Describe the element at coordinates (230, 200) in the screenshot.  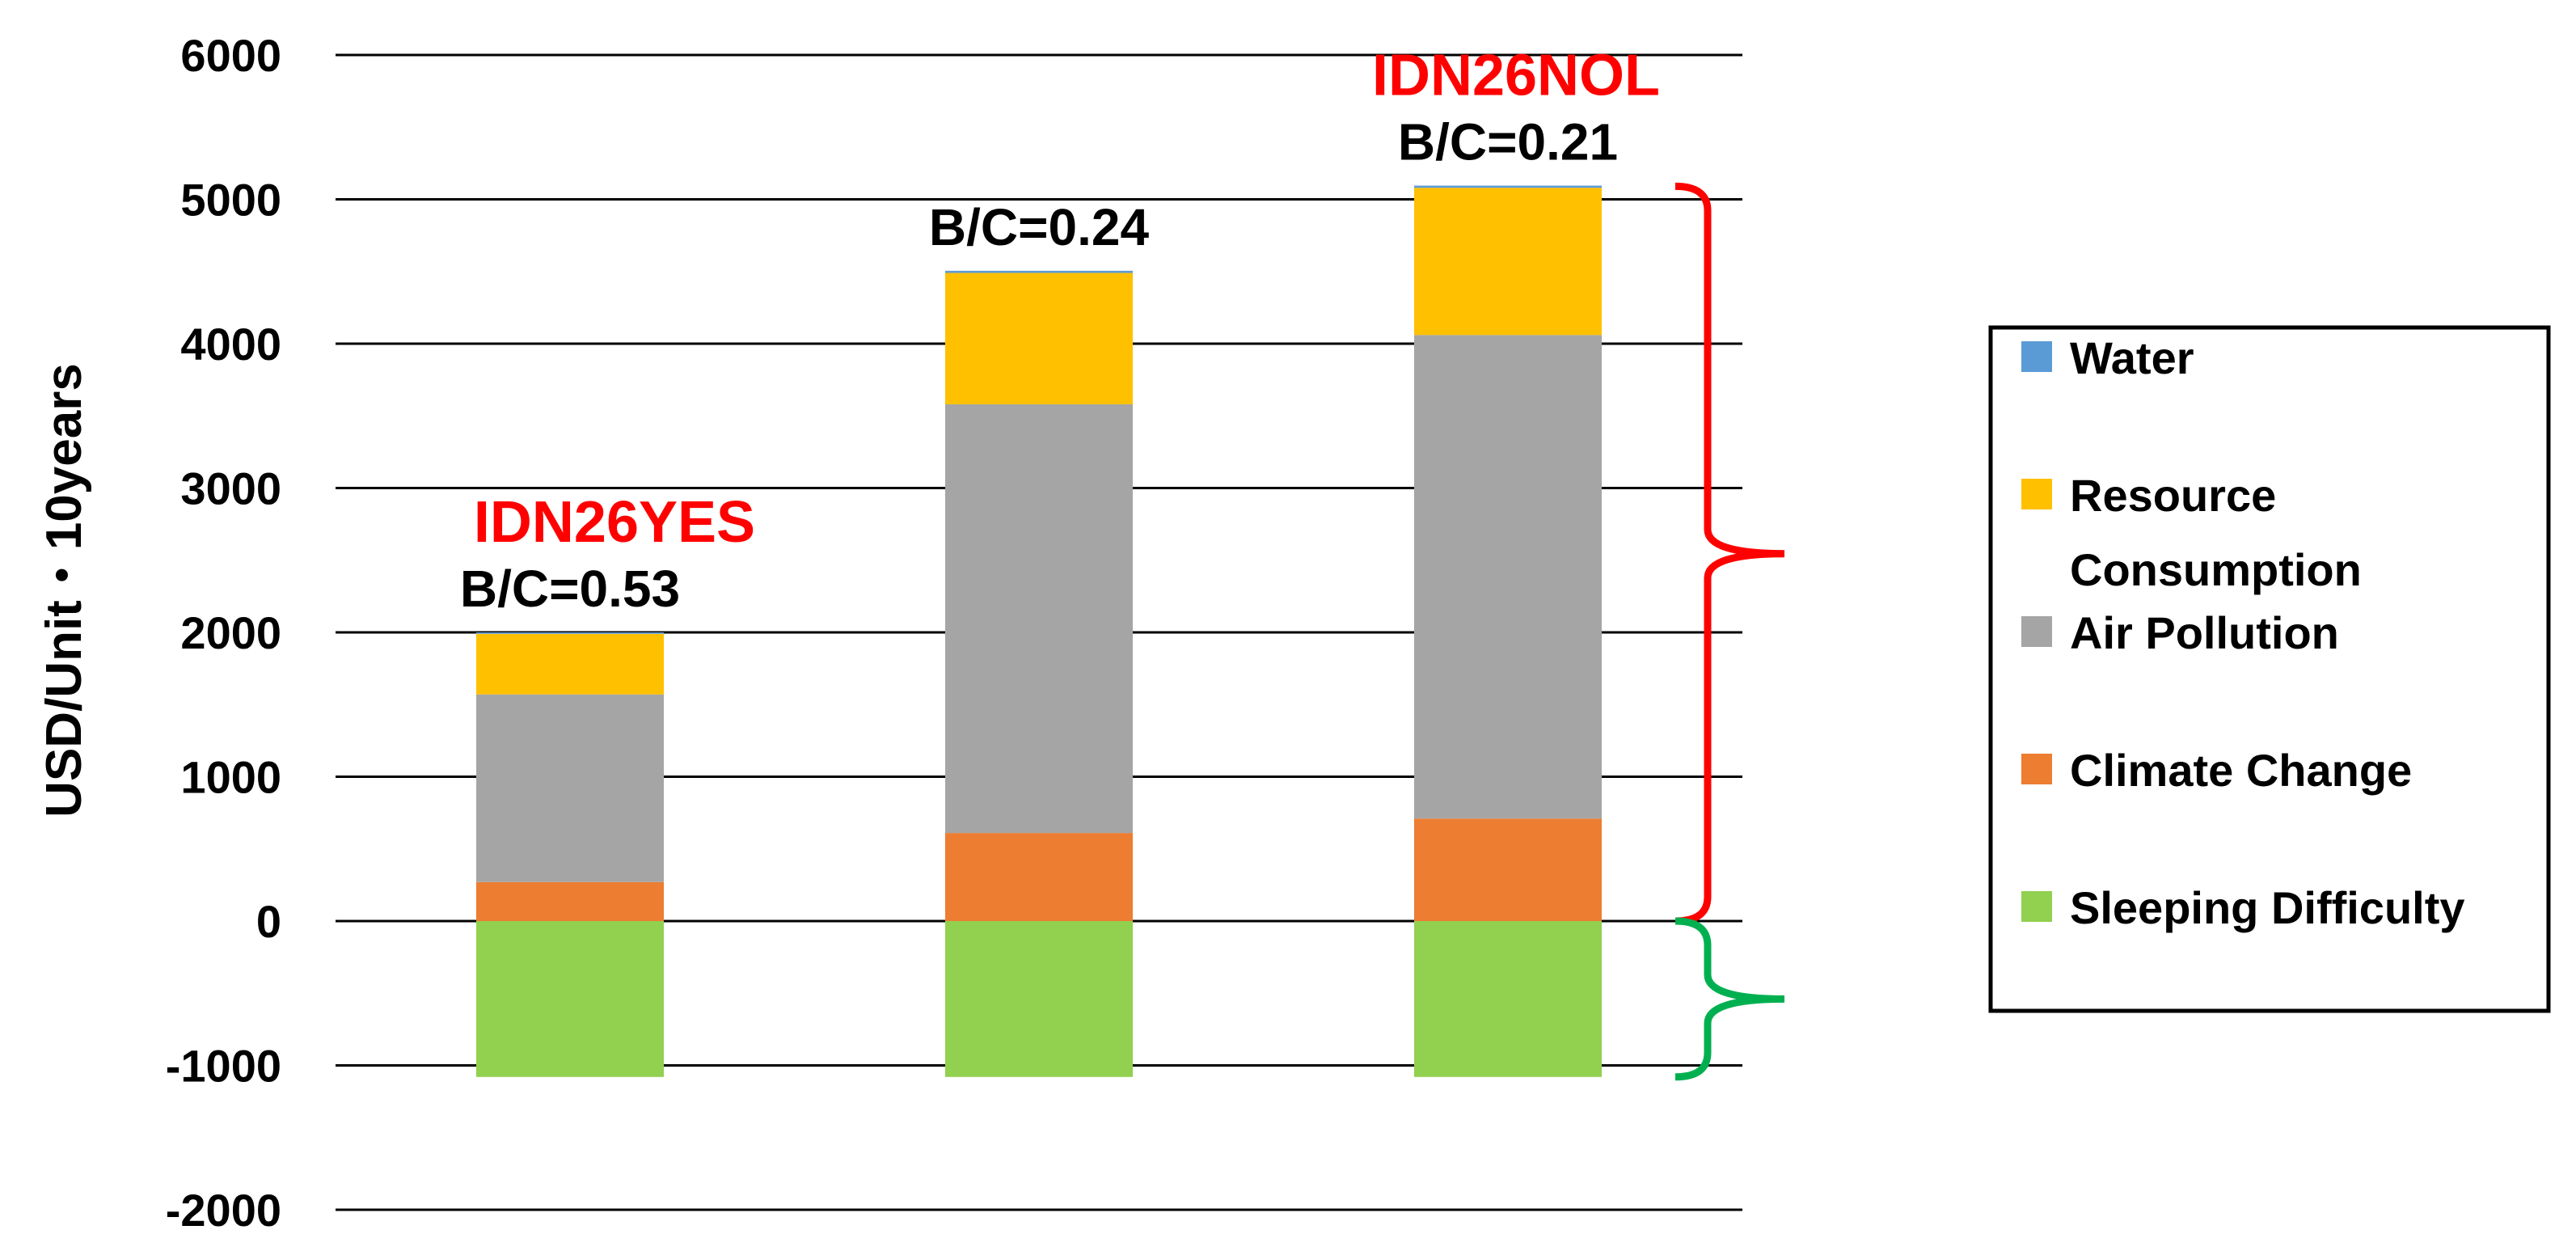
I see `y-tick-label: 5000` at that location.